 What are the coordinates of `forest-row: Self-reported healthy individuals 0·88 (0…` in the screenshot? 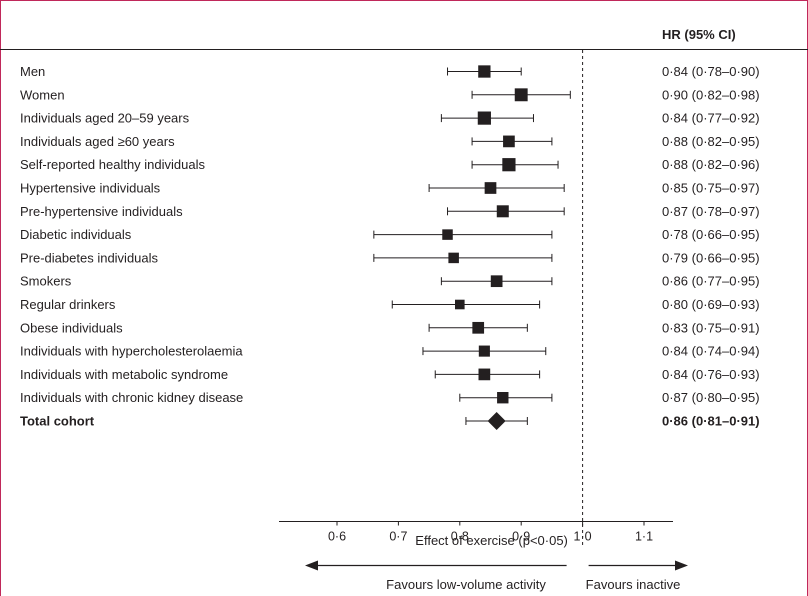 It's located at (390, 164).